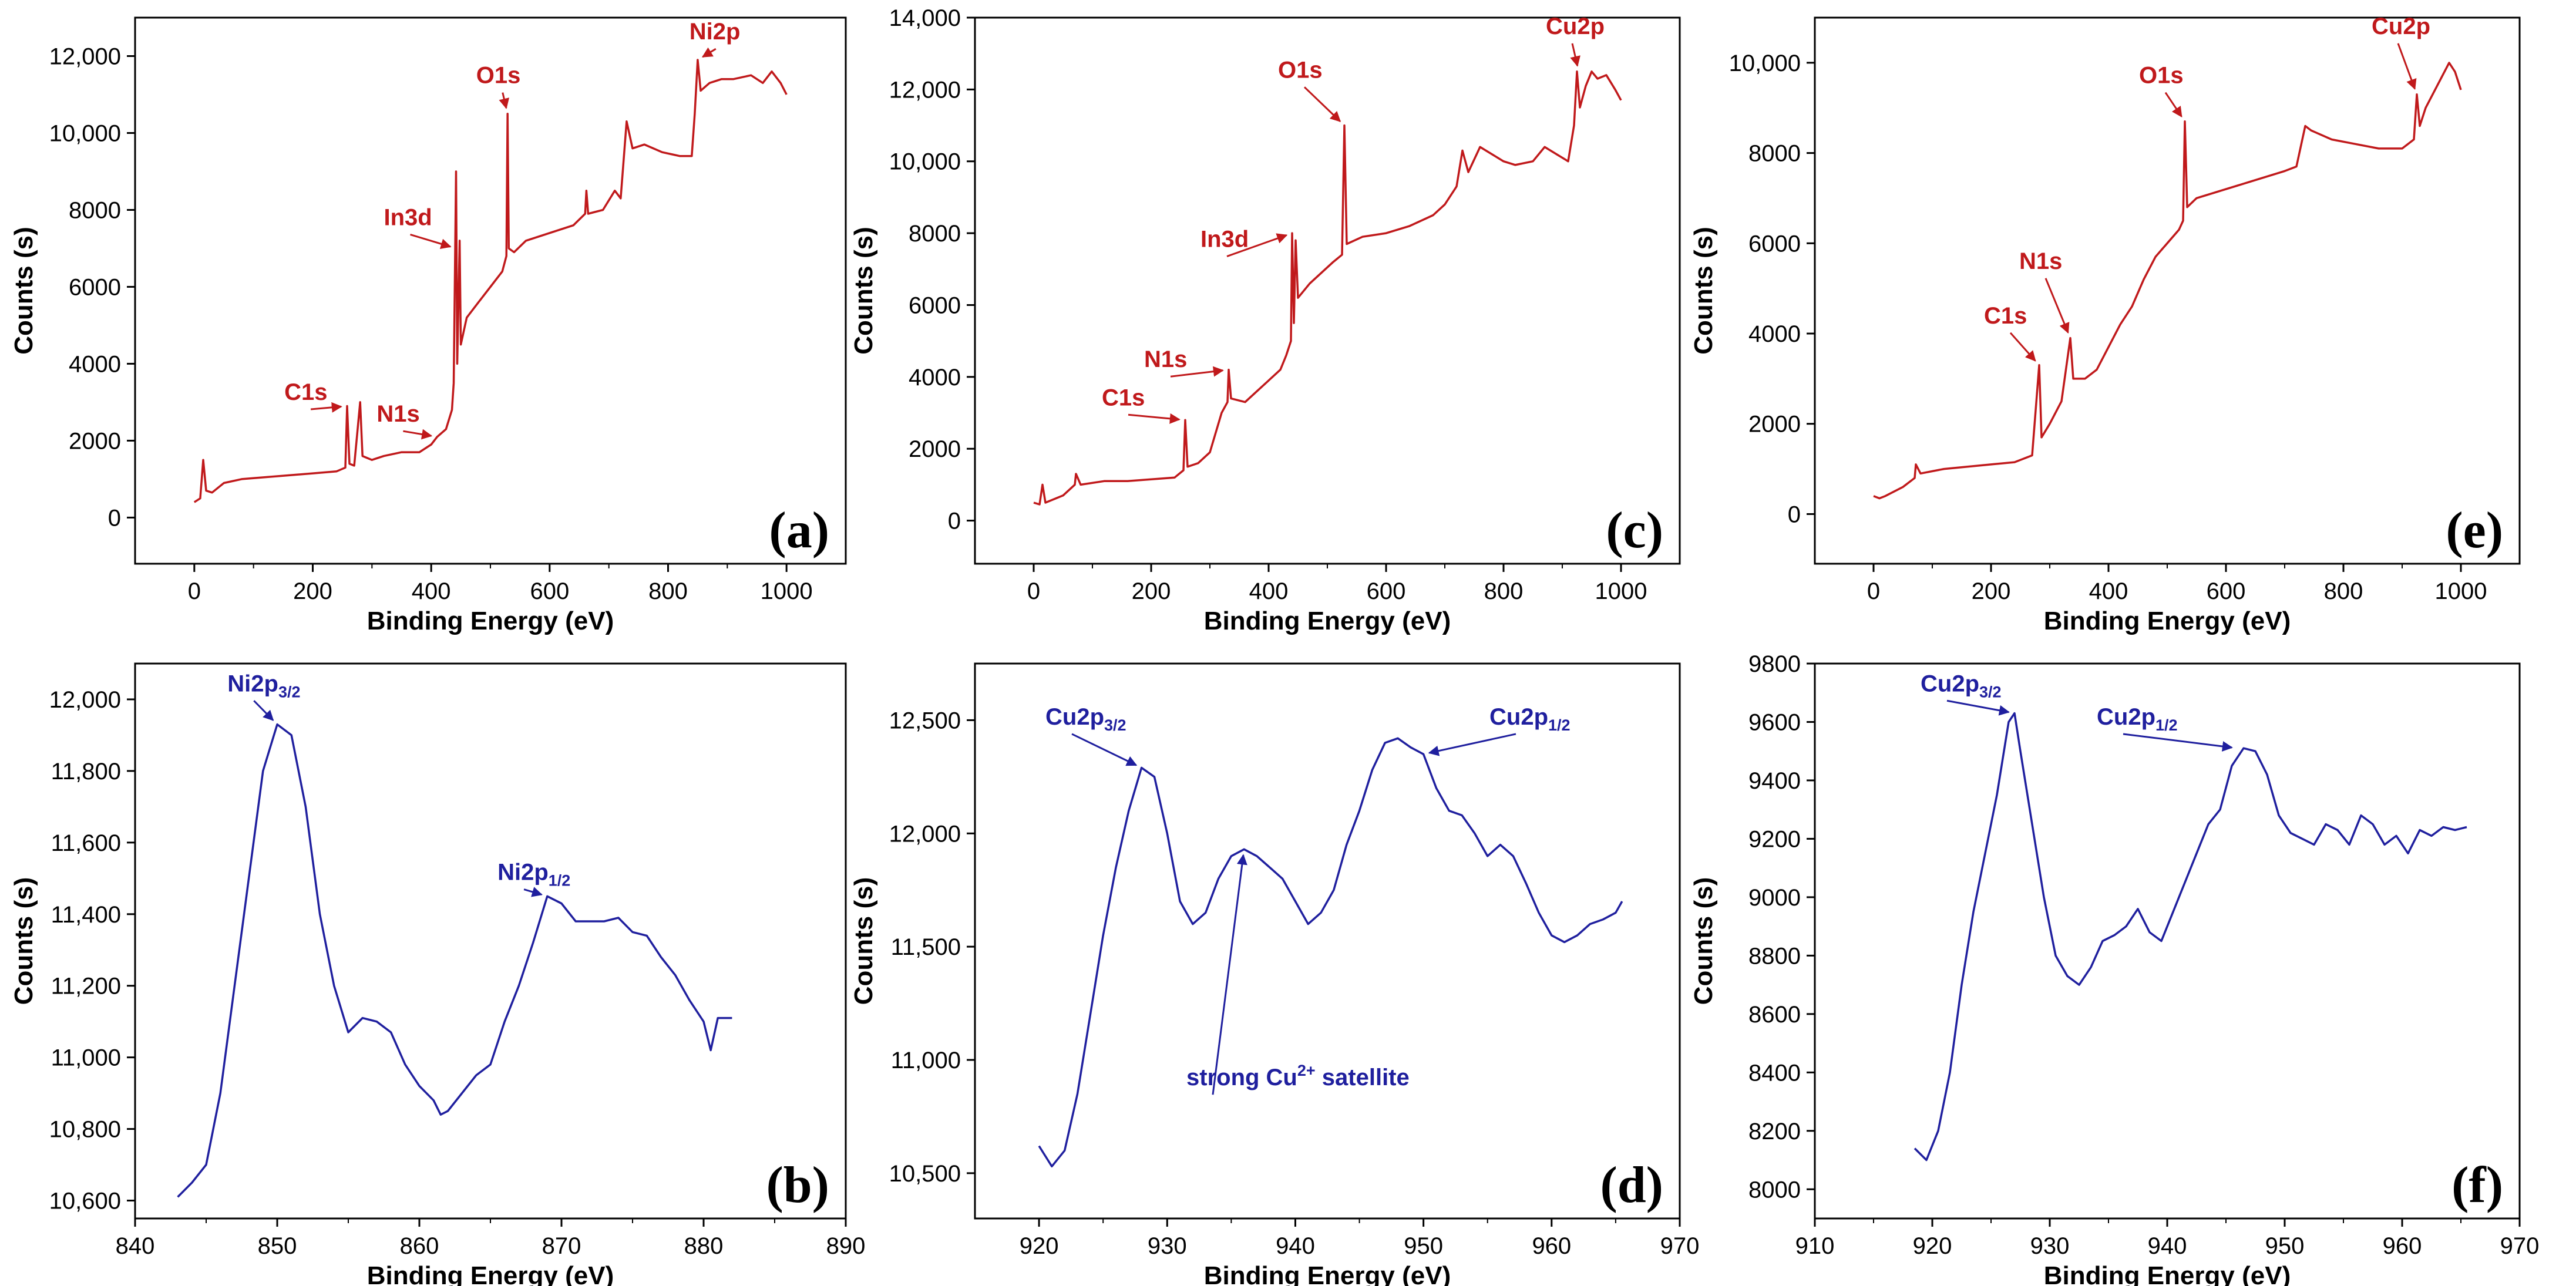  I want to click on y-tick-label: 10,800, so click(85, 1130).